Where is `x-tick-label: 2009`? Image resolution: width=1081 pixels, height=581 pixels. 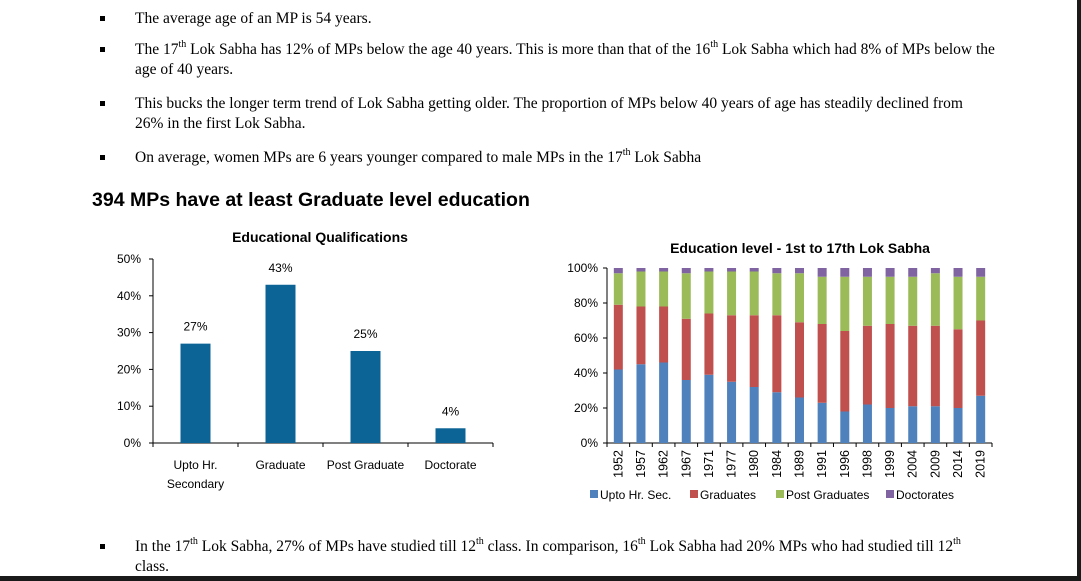
x-tick-label: 2009 is located at coordinates (935, 464).